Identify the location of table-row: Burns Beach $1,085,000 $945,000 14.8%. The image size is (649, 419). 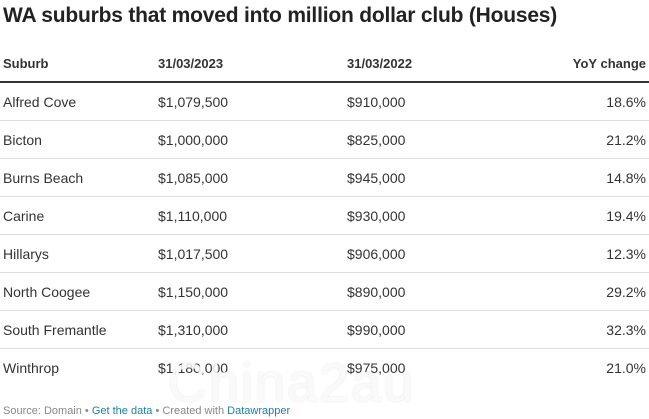
(324, 177).